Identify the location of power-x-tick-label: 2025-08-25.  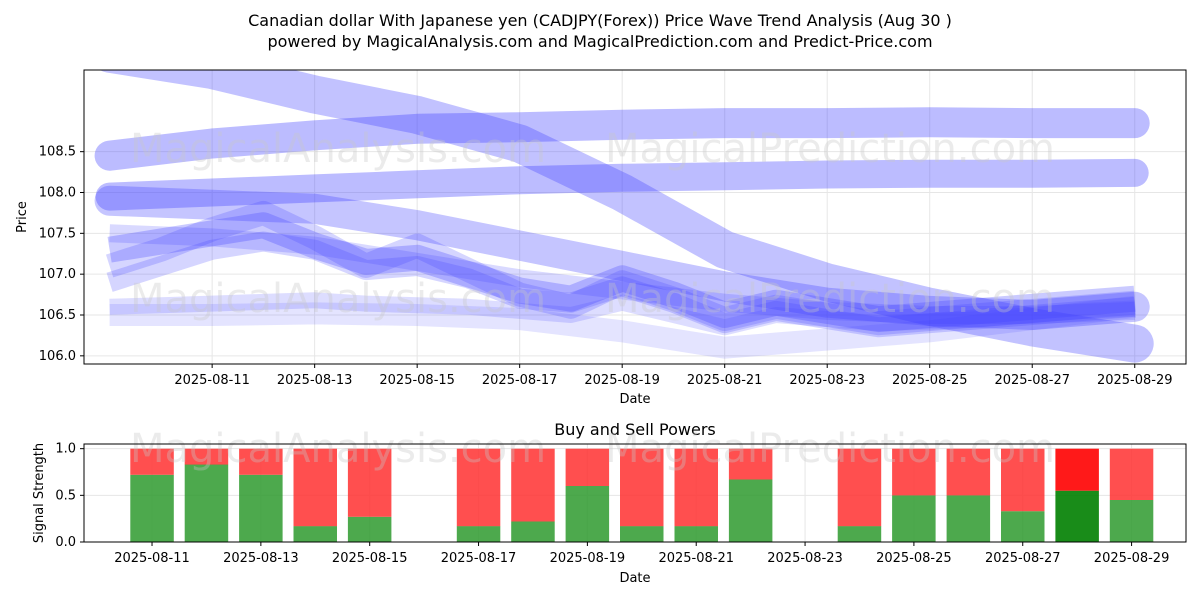
(914, 558).